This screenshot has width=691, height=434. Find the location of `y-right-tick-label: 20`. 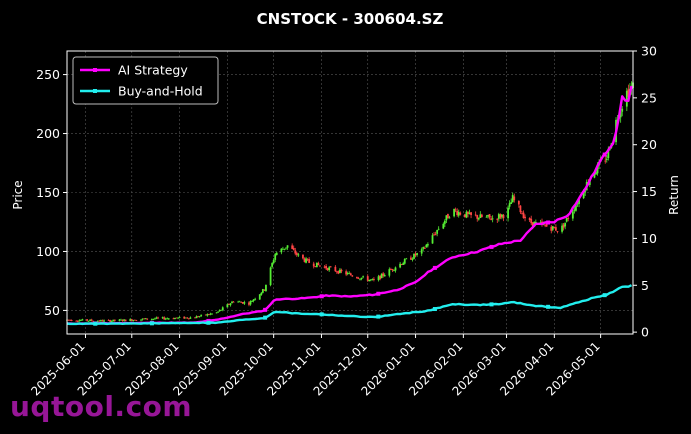

y-right-tick-label: 20 is located at coordinates (649, 144).